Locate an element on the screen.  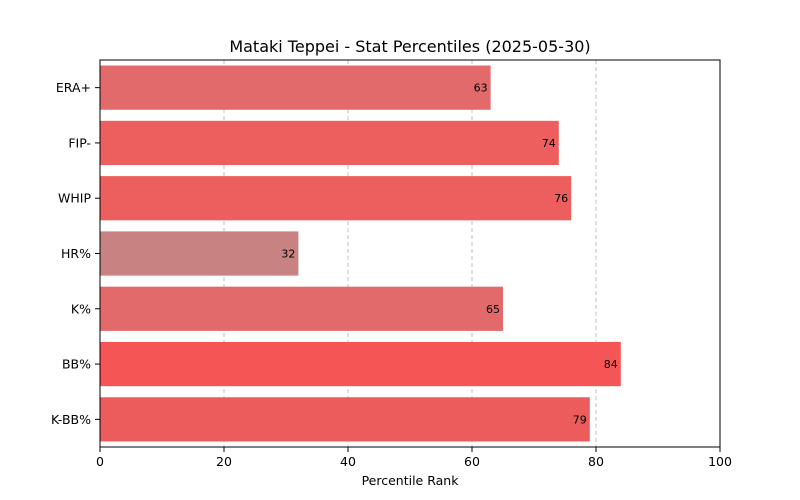
bar-era- is located at coordinates (295, 87).